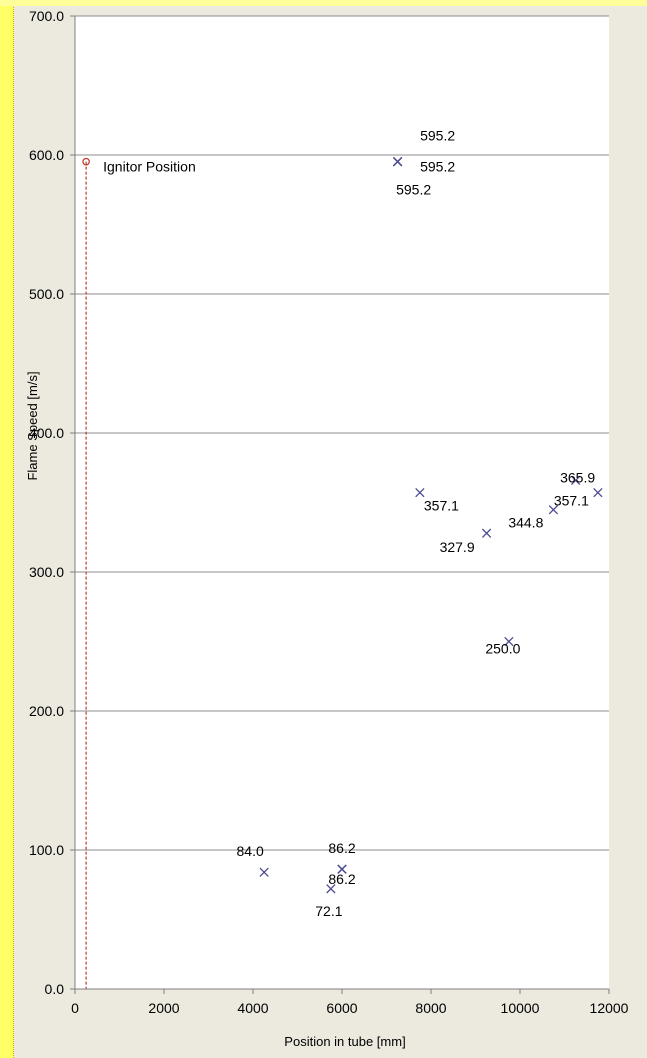 The width and height of the screenshot is (647, 1058). Describe the element at coordinates (46, 294) in the screenshot. I see `y-tick-label: 500.0` at that location.